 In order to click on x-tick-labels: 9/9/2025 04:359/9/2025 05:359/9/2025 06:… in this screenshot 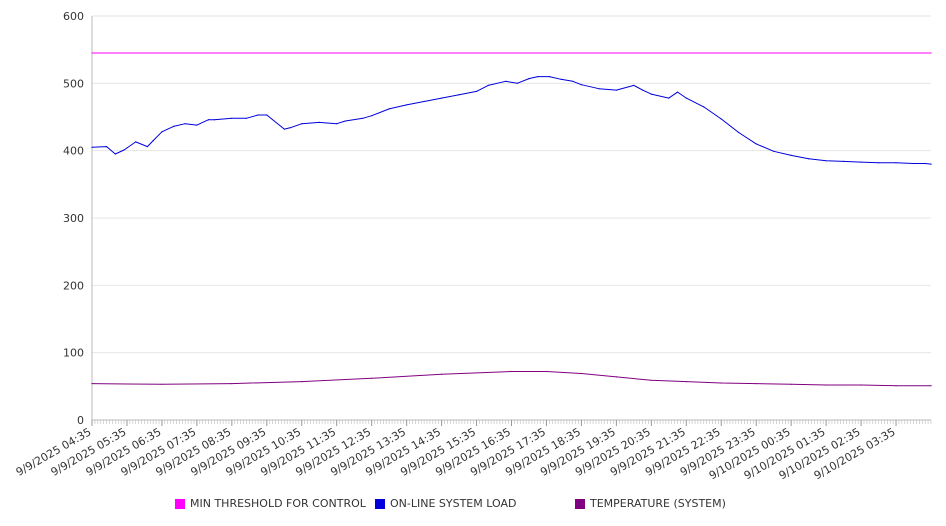, I will do `click(456, 453)`.